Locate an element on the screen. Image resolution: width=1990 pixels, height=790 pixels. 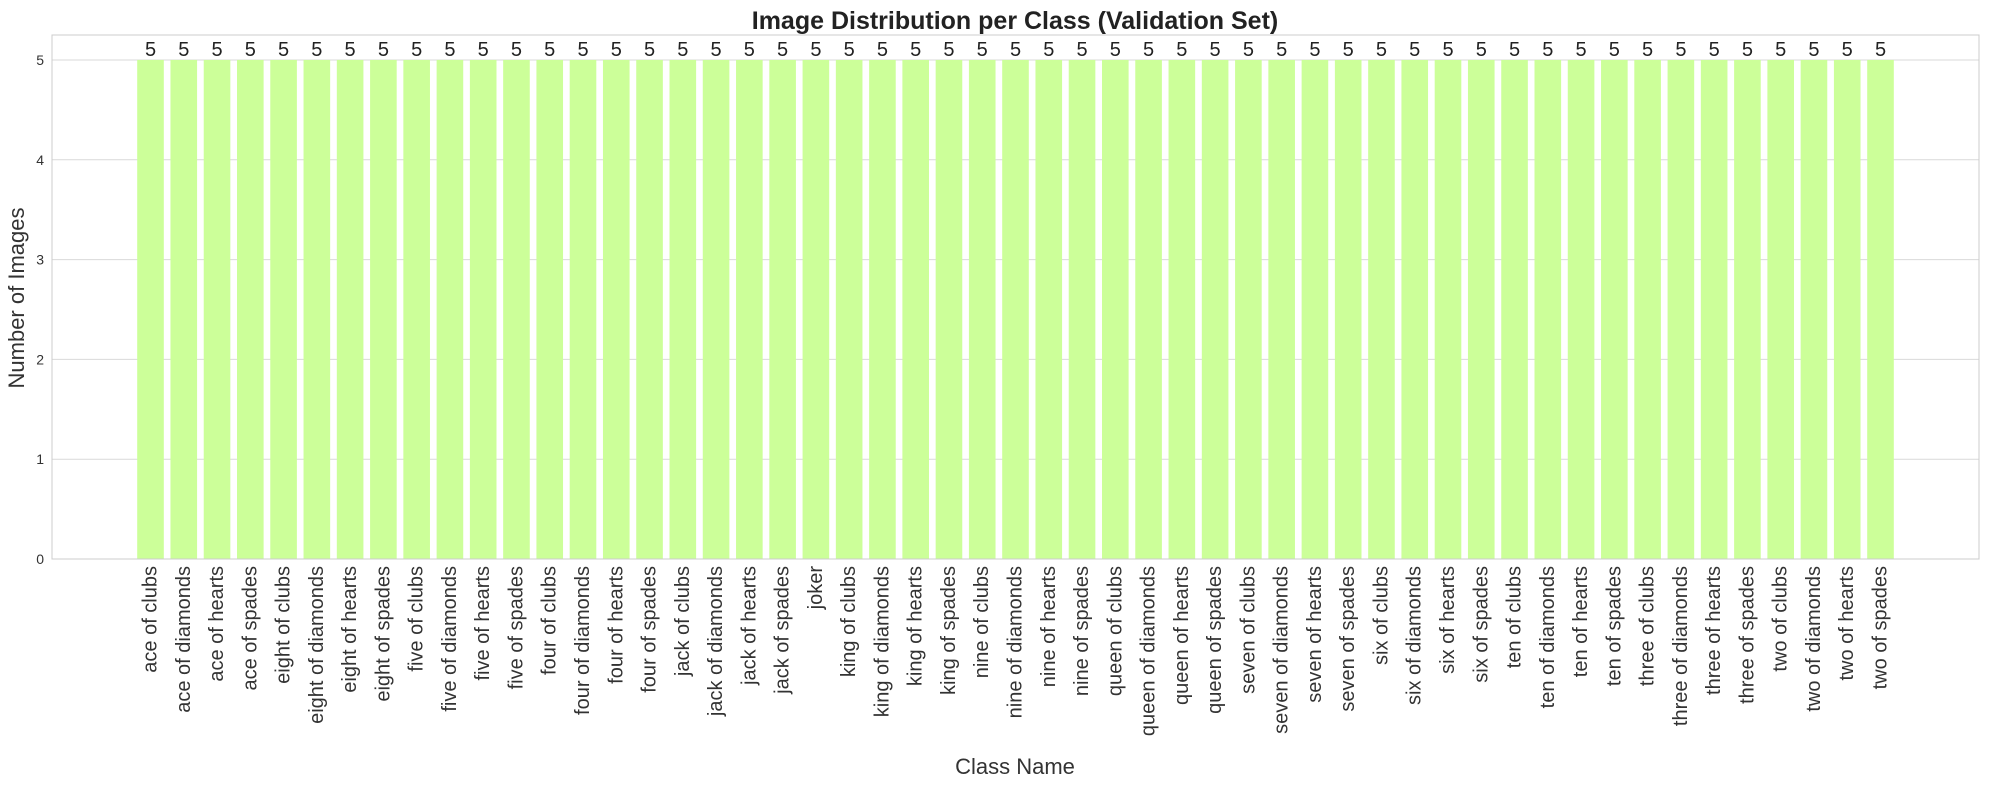
x-tick-label-30: queen of diamonds is located at coordinates (1149, 651).